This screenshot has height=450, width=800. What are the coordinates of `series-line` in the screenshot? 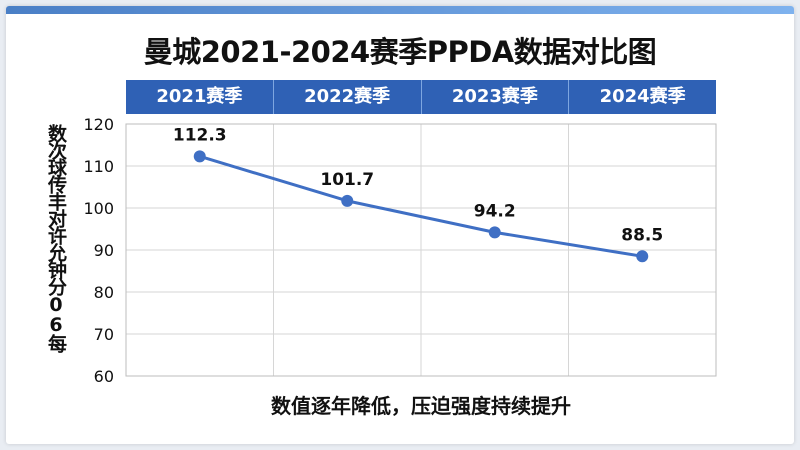 It's located at (421, 206).